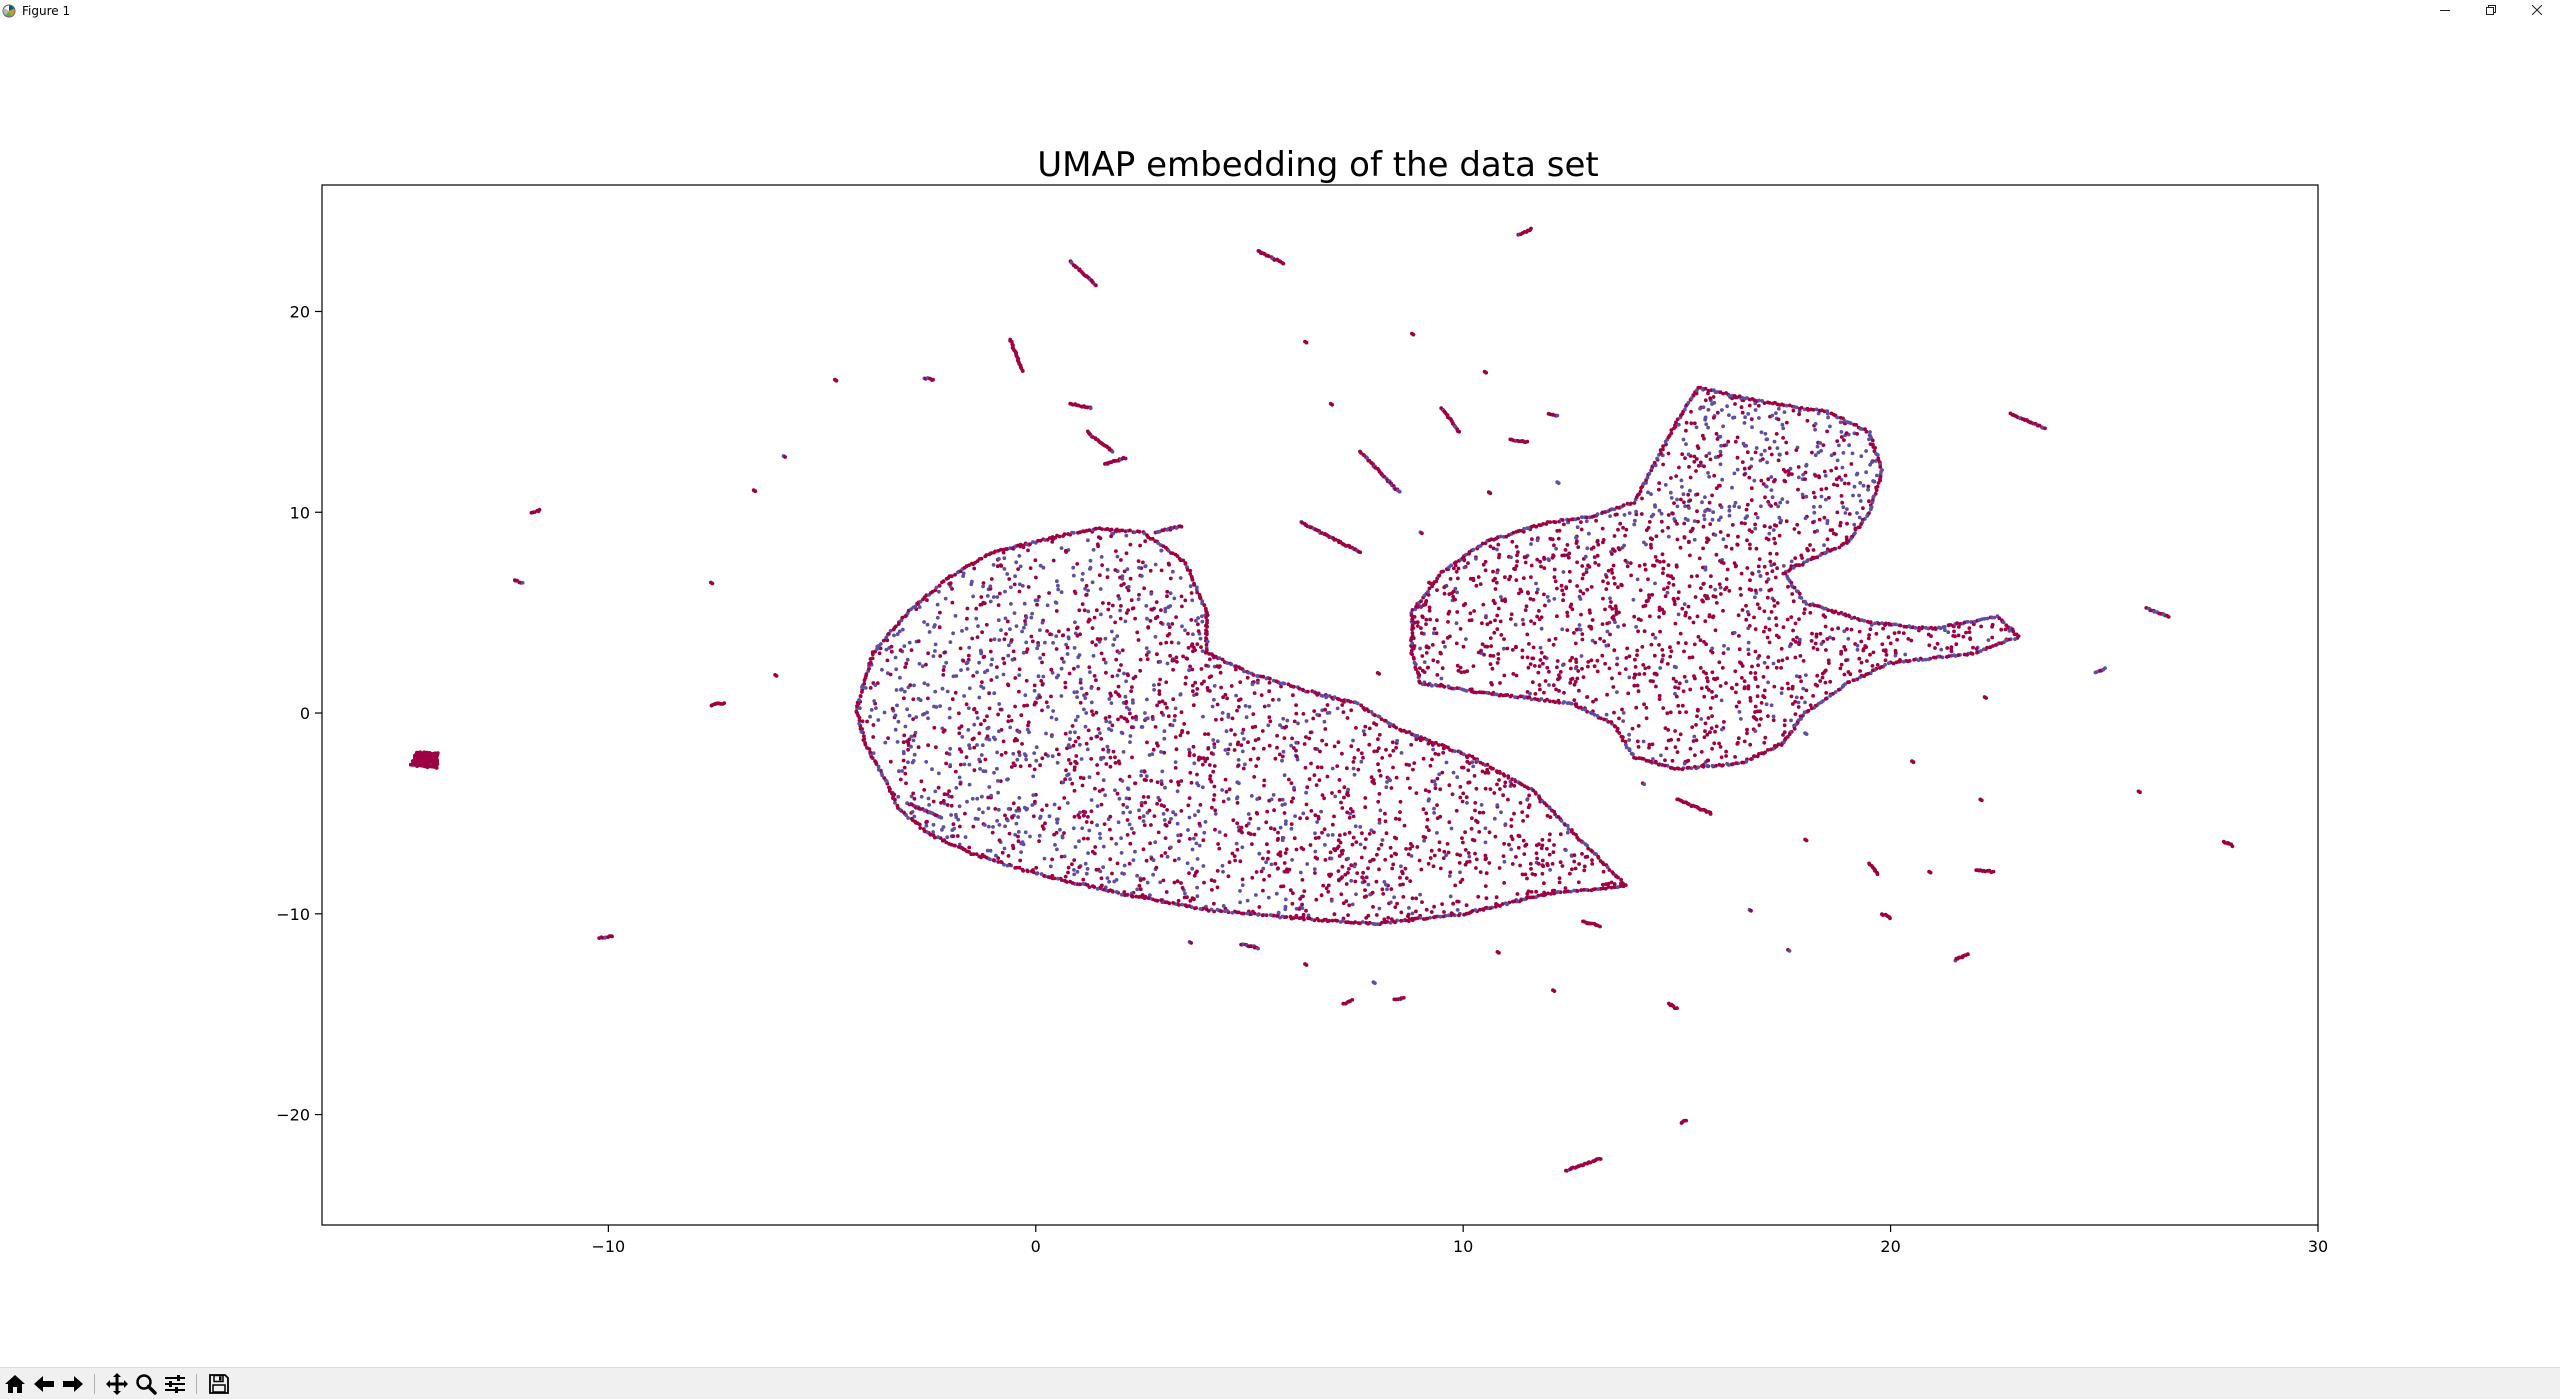  I want to click on title-bar: Figure 1, so click(1280, 11).